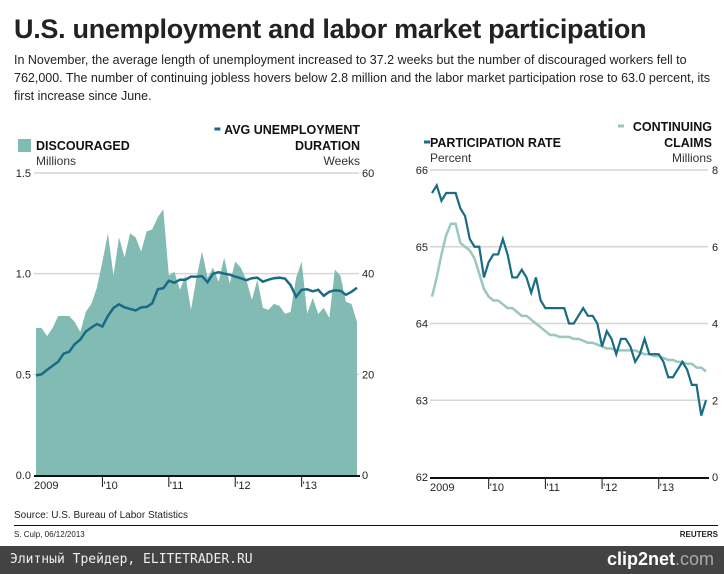 The width and height of the screenshot is (724, 574). I want to click on c1-x-tick-label: '11, so click(553, 488).